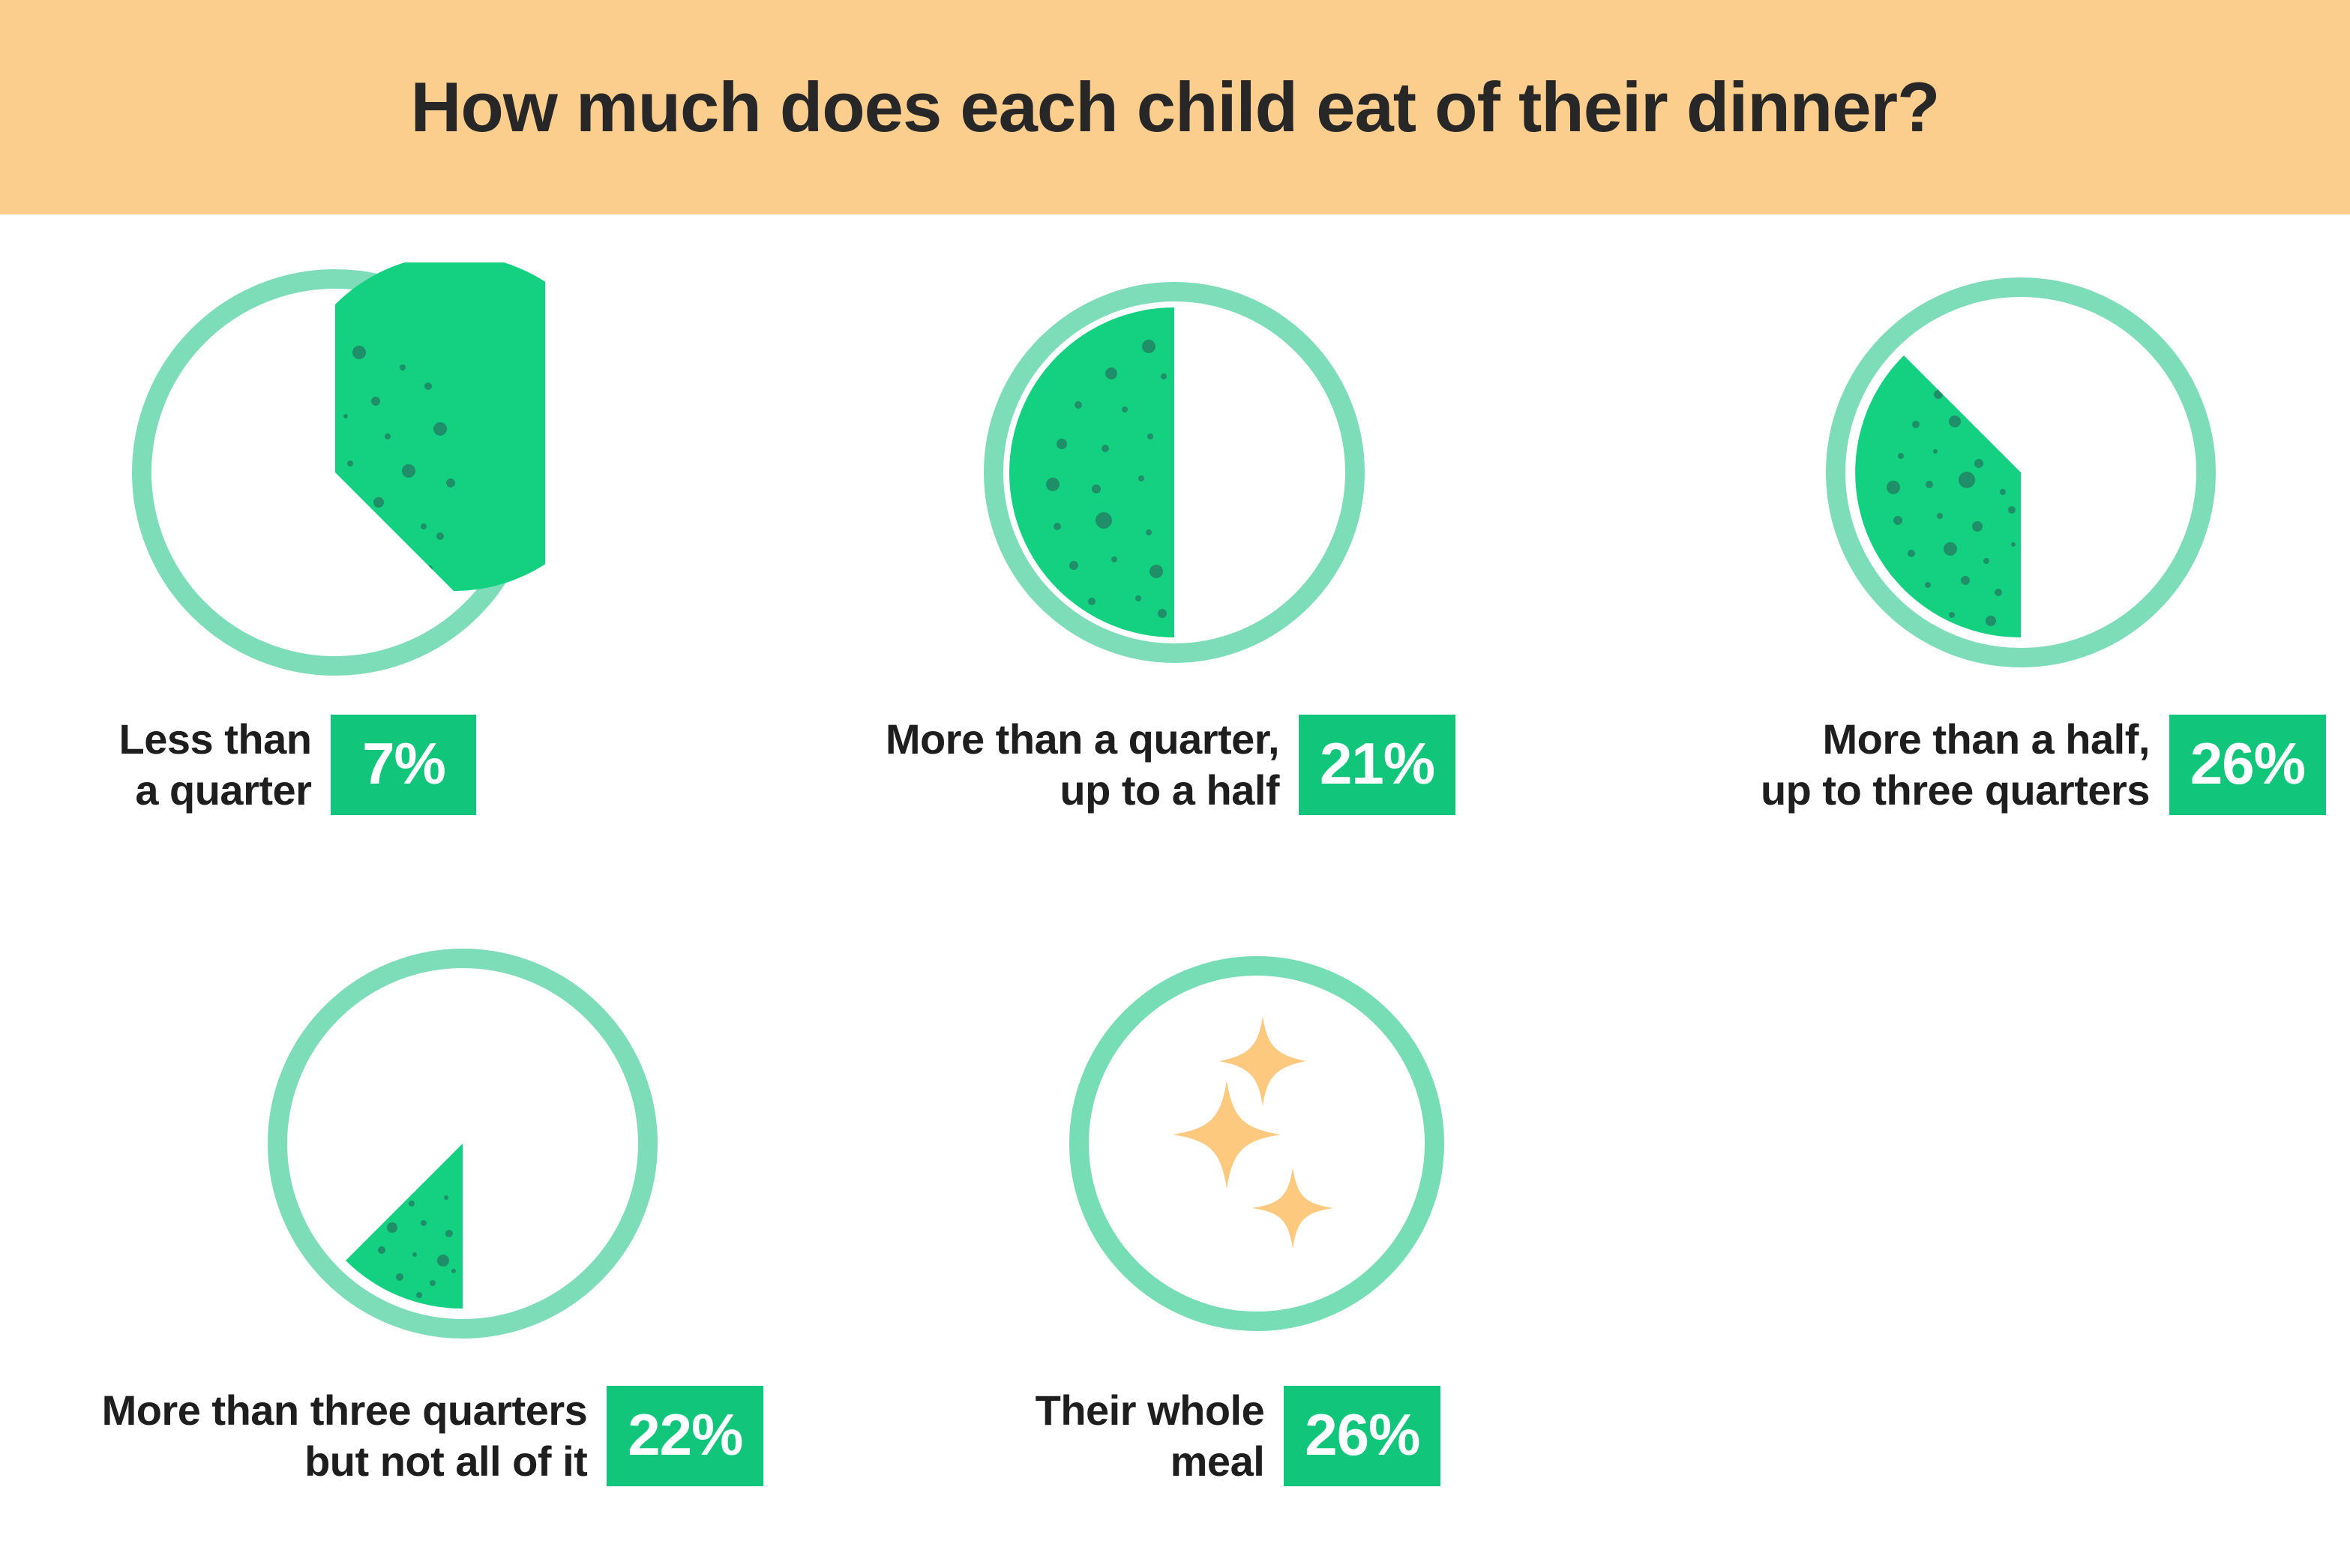 The image size is (2350, 1568). Describe the element at coordinates (446, 1462) in the screenshot. I see `stat-label-line-2: but not all of it` at that location.